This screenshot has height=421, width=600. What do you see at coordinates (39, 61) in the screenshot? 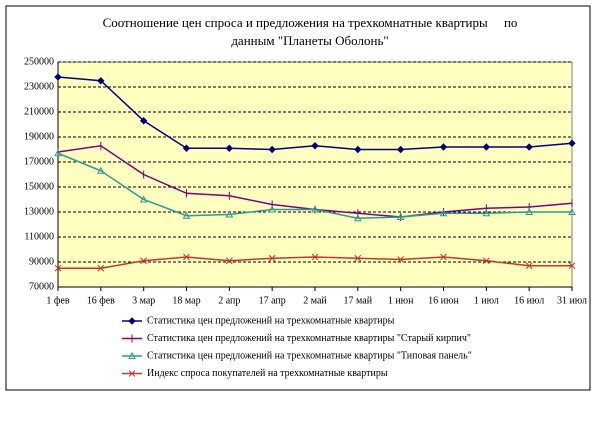
I see `y-tick-label: 250000` at bounding box center [39, 61].